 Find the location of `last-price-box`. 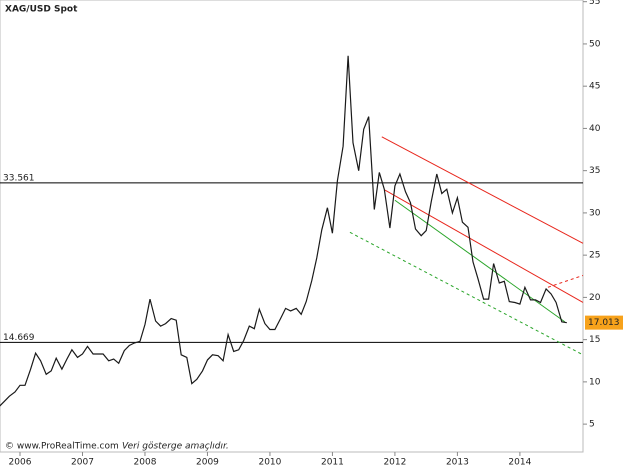

last-price-box is located at coordinates (604, 322).